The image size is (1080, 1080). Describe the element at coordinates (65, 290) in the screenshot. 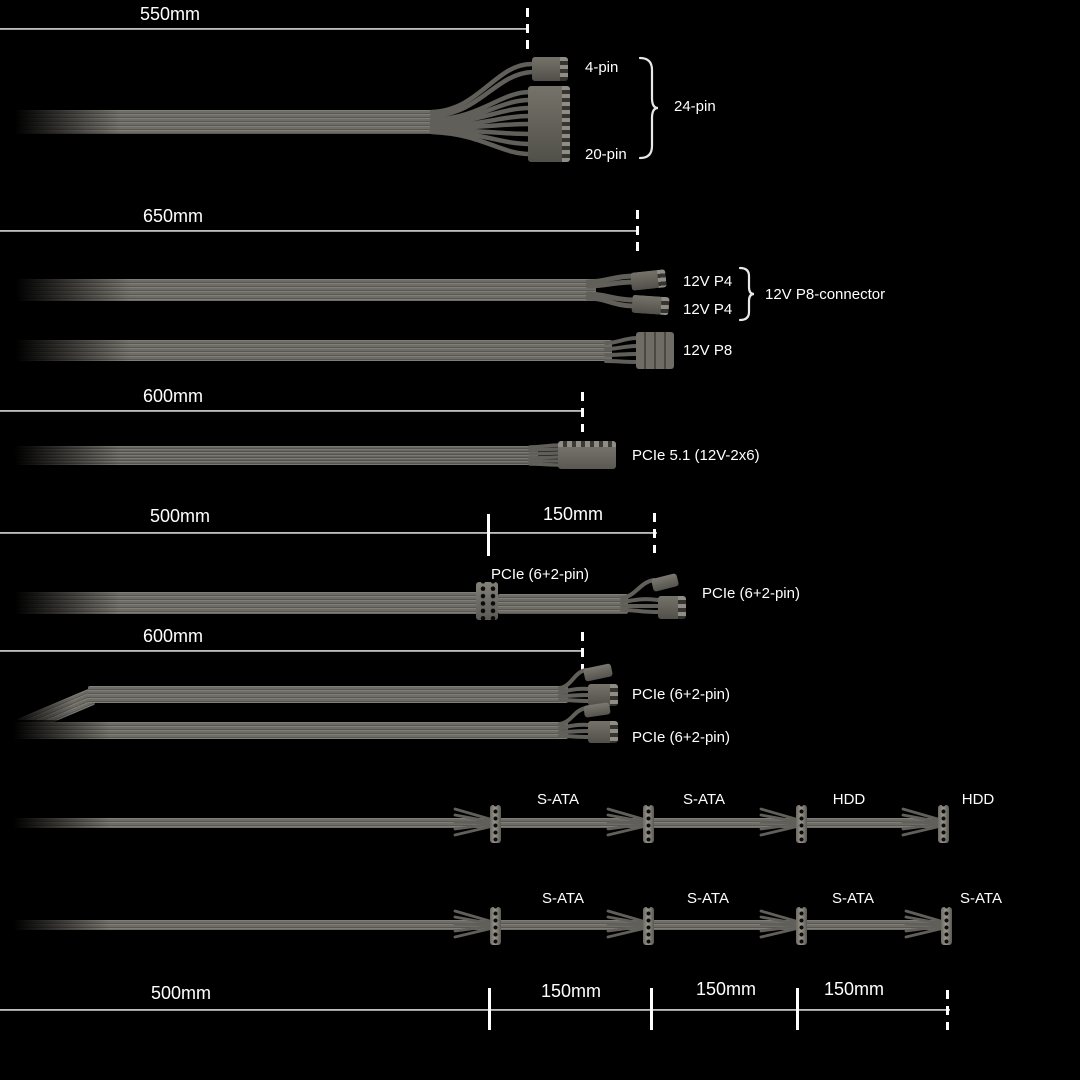

I see `cpu-p4-cable-fade` at that location.